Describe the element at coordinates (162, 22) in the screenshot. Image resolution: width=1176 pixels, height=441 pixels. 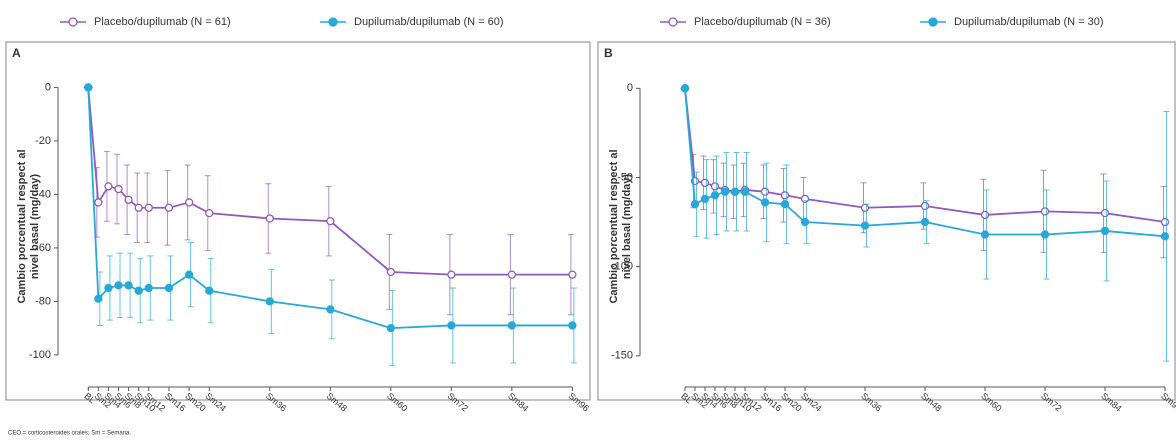
I see `legend-label: Placebo/dupilumab (N = 61)` at that location.